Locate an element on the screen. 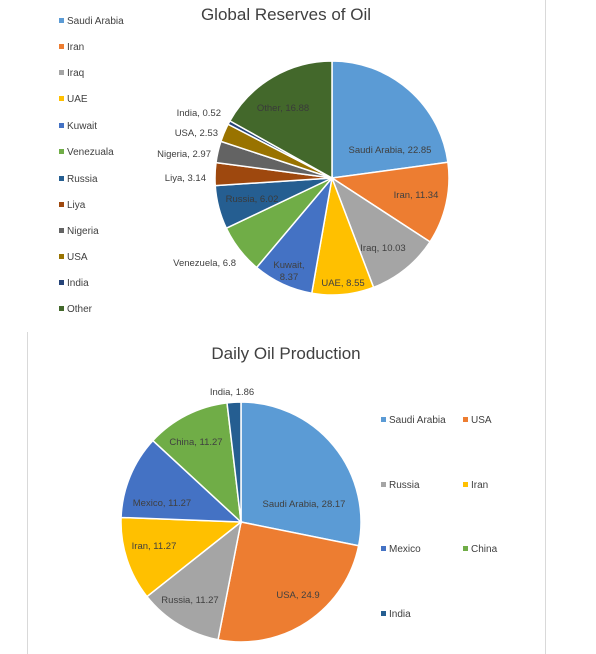 Image resolution: width=596 pixels, height=654 pixels. pie1-label-iran: Iran, 11.34 is located at coordinates (416, 195).